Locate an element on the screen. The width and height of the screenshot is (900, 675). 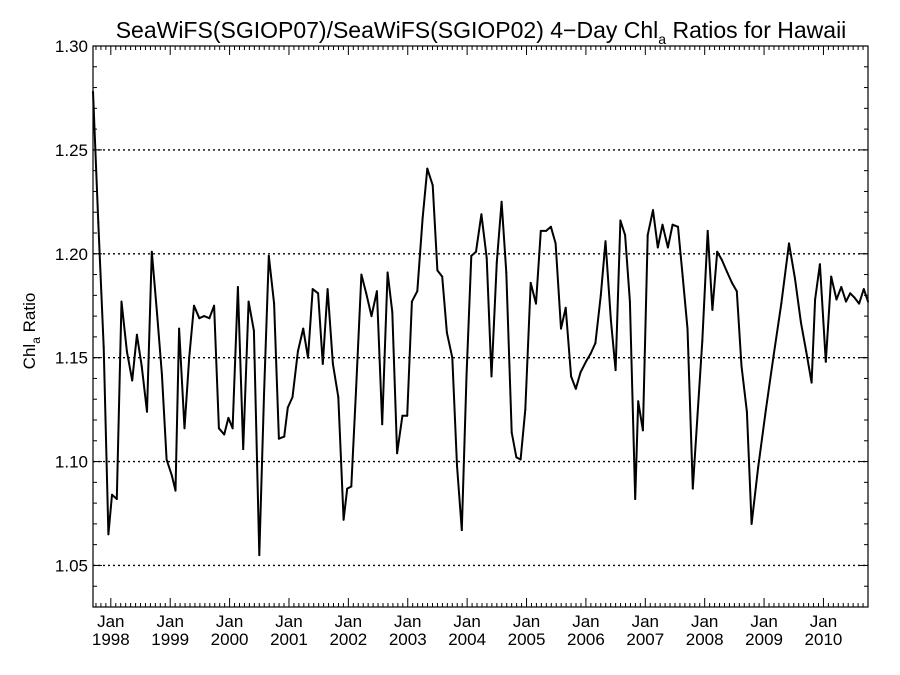
x-tick-year: 2007 is located at coordinates (645, 639).